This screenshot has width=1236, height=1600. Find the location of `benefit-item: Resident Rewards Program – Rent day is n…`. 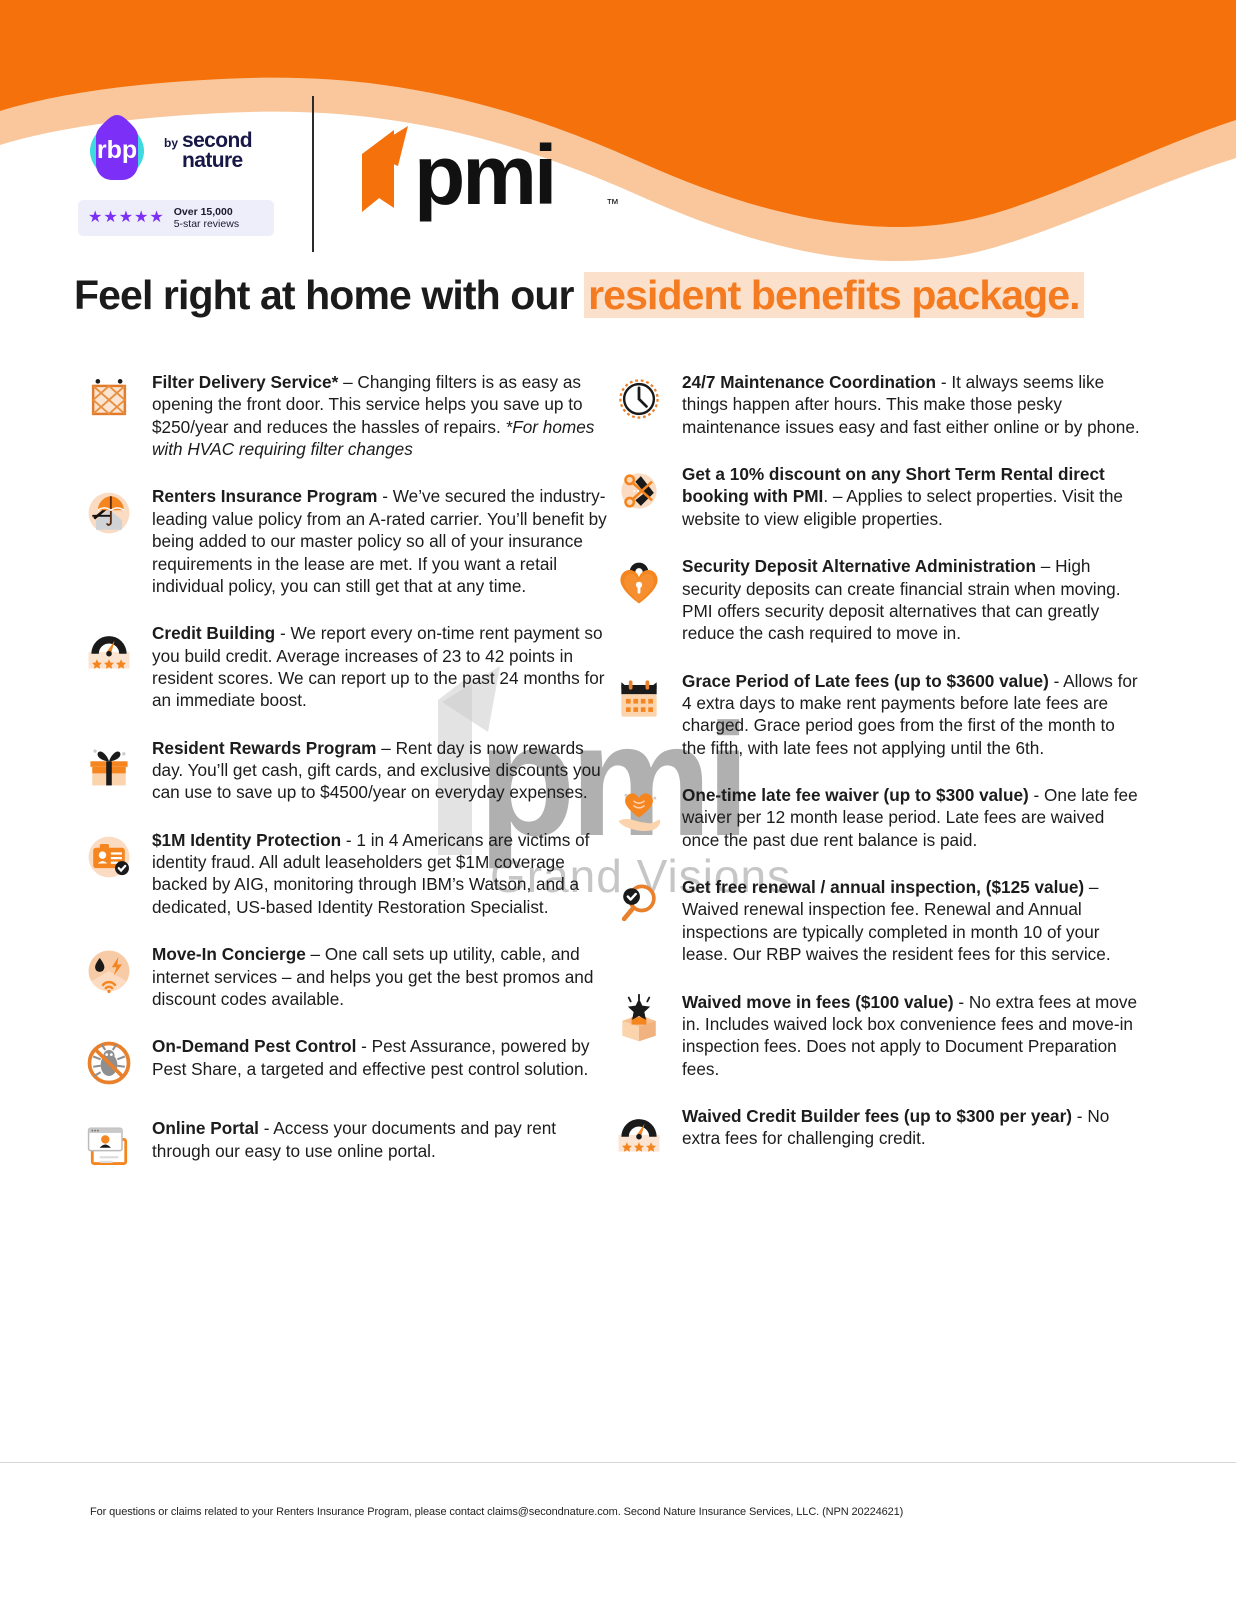

benefit-item: Resident Rewards Program – Rent day is n… is located at coordinates (345, 770).